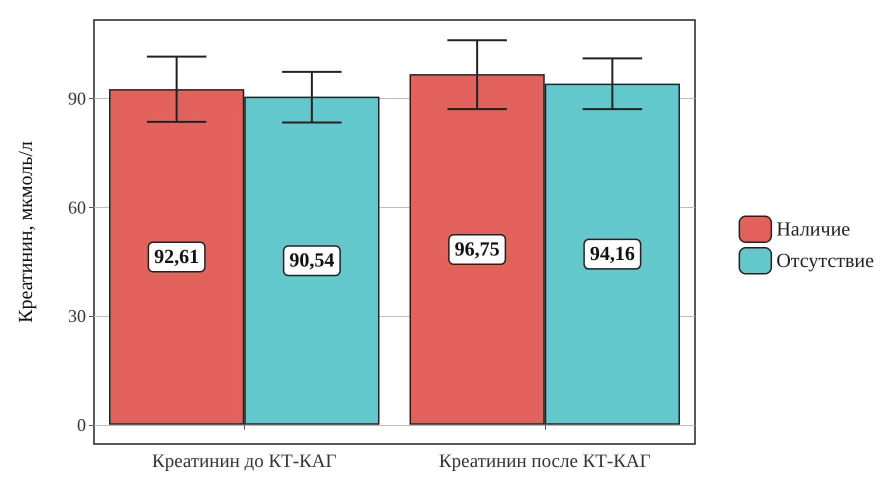 Image resolution: width=887 pixels, height=490 pixels. Describe the element at coordinates (77, 98) in the screenshot. I see `y-tick-label: 90` at that location.